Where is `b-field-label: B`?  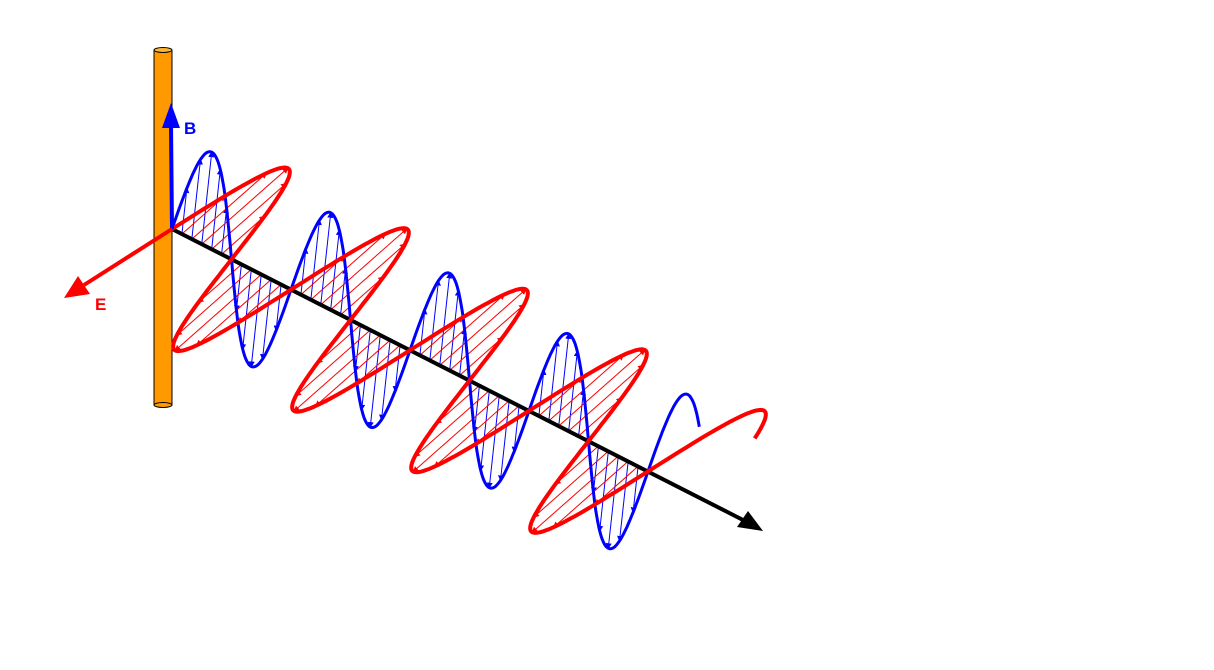 b-field-label: B is located at coordinates (190, 128).